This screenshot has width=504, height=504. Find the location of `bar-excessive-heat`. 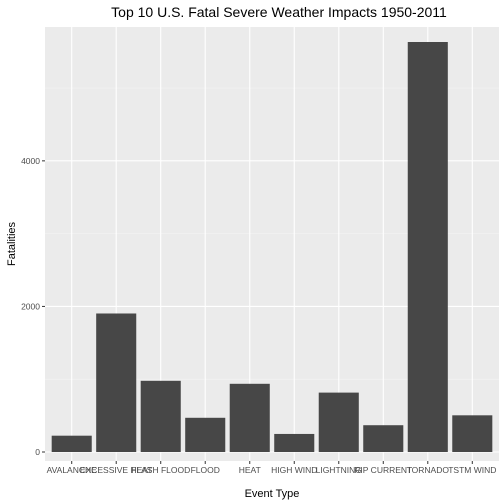

bar-excessive-heat is located at coordinates (116, 382).